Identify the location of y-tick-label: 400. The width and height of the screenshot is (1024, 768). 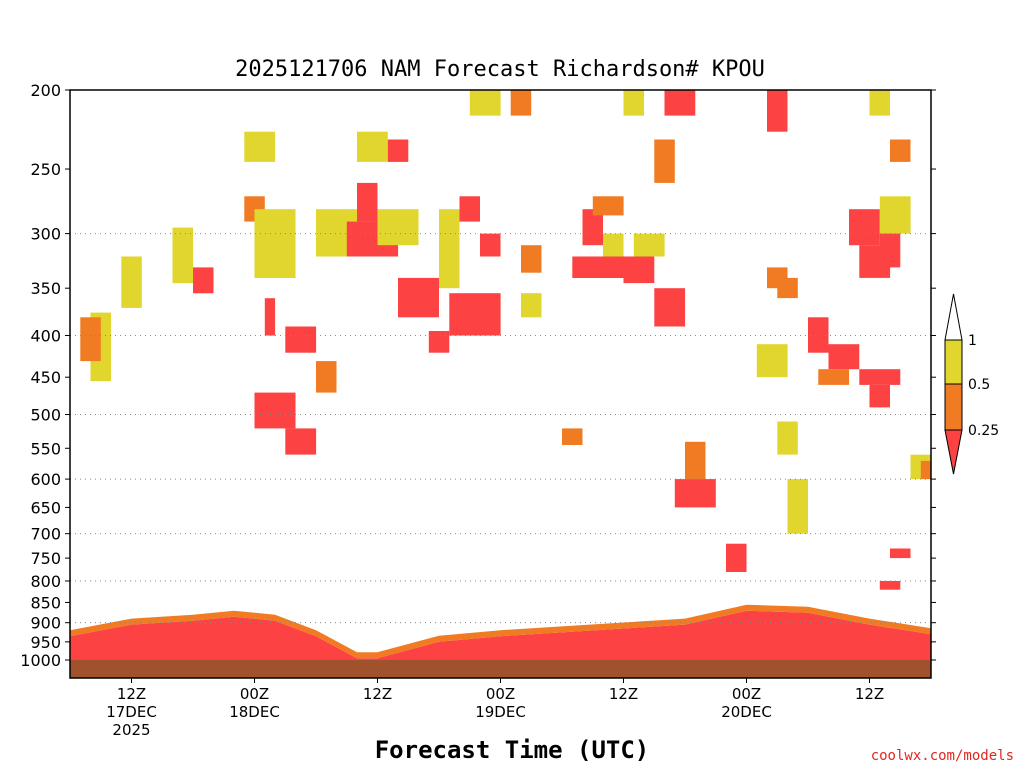
(45, 335).